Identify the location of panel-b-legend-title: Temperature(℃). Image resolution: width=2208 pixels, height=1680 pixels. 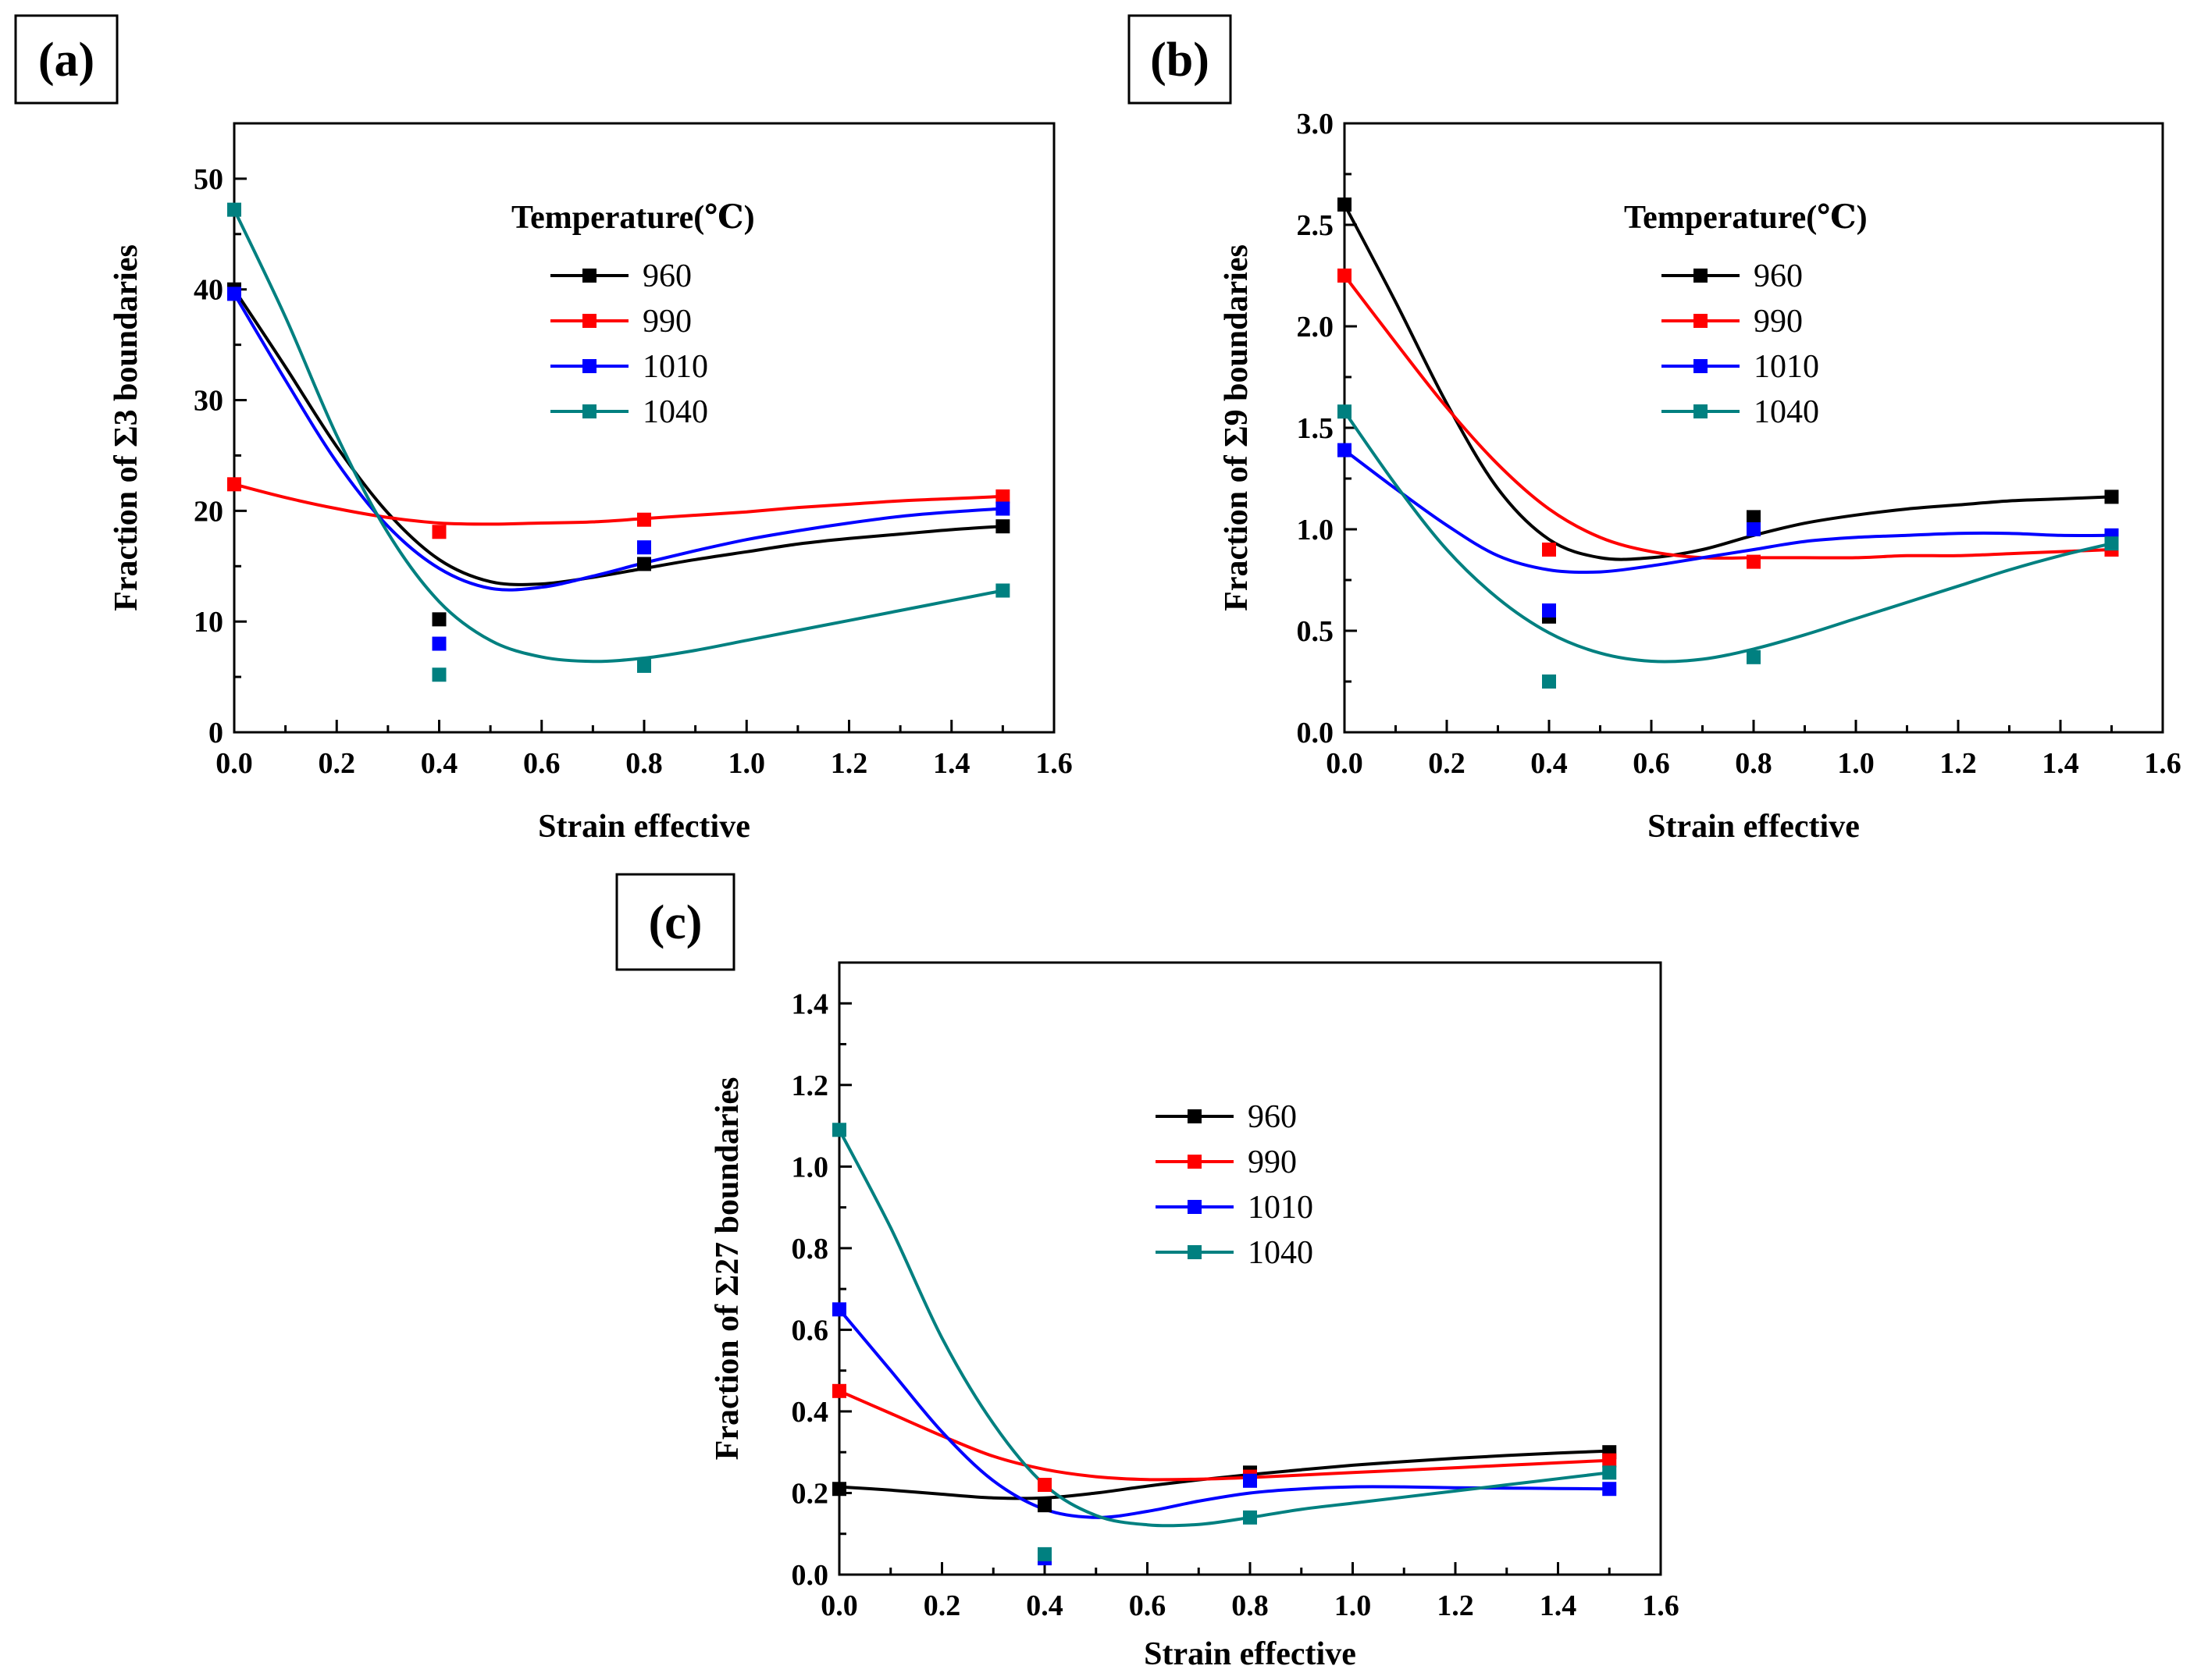
(1746, 218).